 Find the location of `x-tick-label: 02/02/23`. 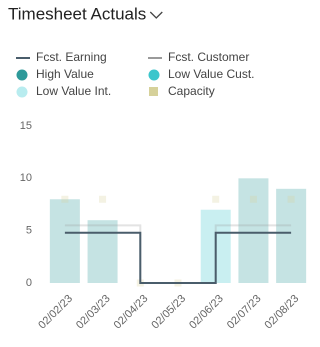

x-tick-label: 02/02/23 is located at coordinates (55, 312).